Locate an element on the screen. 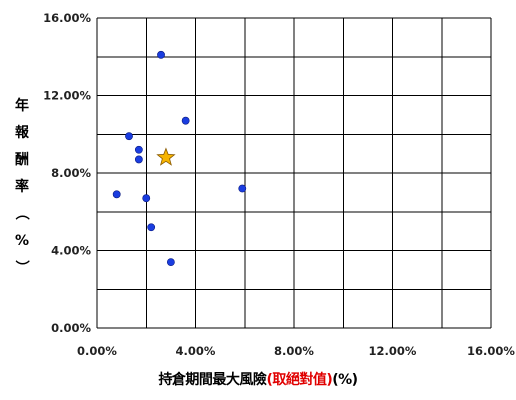 The image size is (516, 400). y-tick-label: 0.00% is located at coordinates (71, 328).